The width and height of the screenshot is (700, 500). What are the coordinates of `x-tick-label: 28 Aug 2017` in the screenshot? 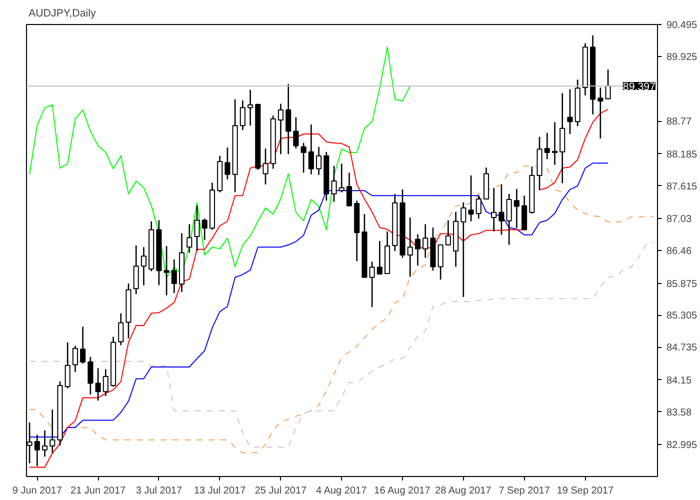 It's located at (463, 491).